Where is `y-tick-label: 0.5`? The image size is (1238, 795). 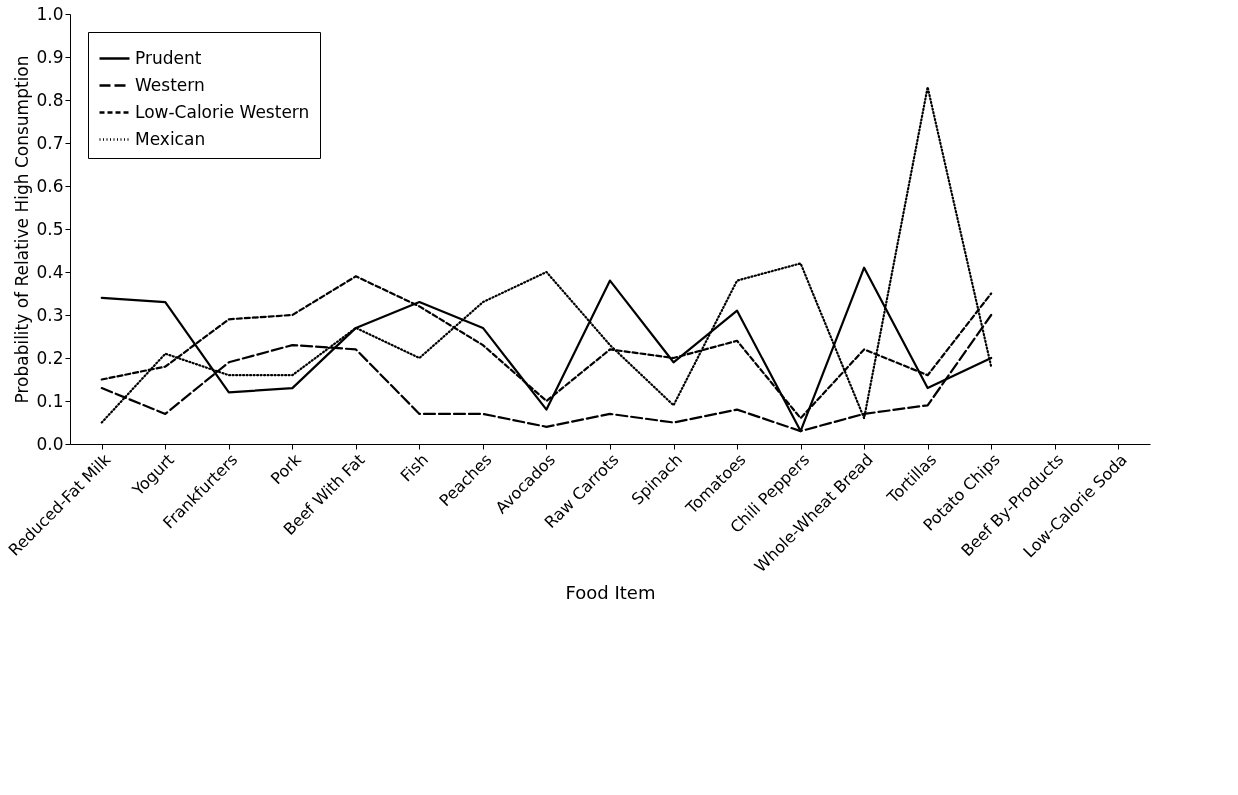 y-tick-label: 0.5 is located at coordinates (50, 228).